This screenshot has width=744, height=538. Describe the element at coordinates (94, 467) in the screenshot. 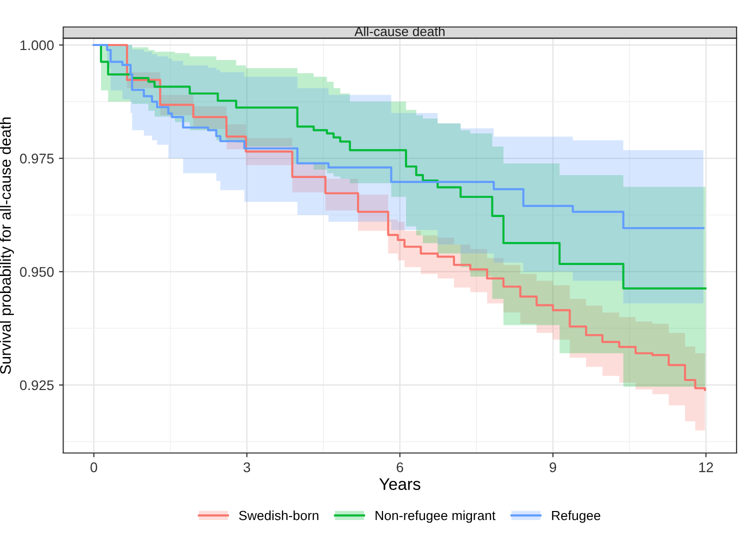

I see `x-tick-label: 0` at that location.